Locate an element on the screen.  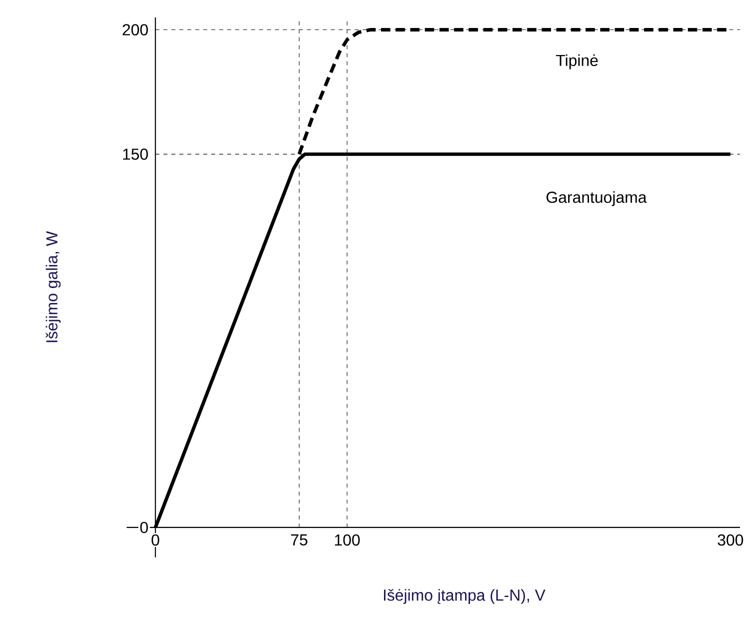
x-tick-label: 100 is located at coordinates (347, 540).